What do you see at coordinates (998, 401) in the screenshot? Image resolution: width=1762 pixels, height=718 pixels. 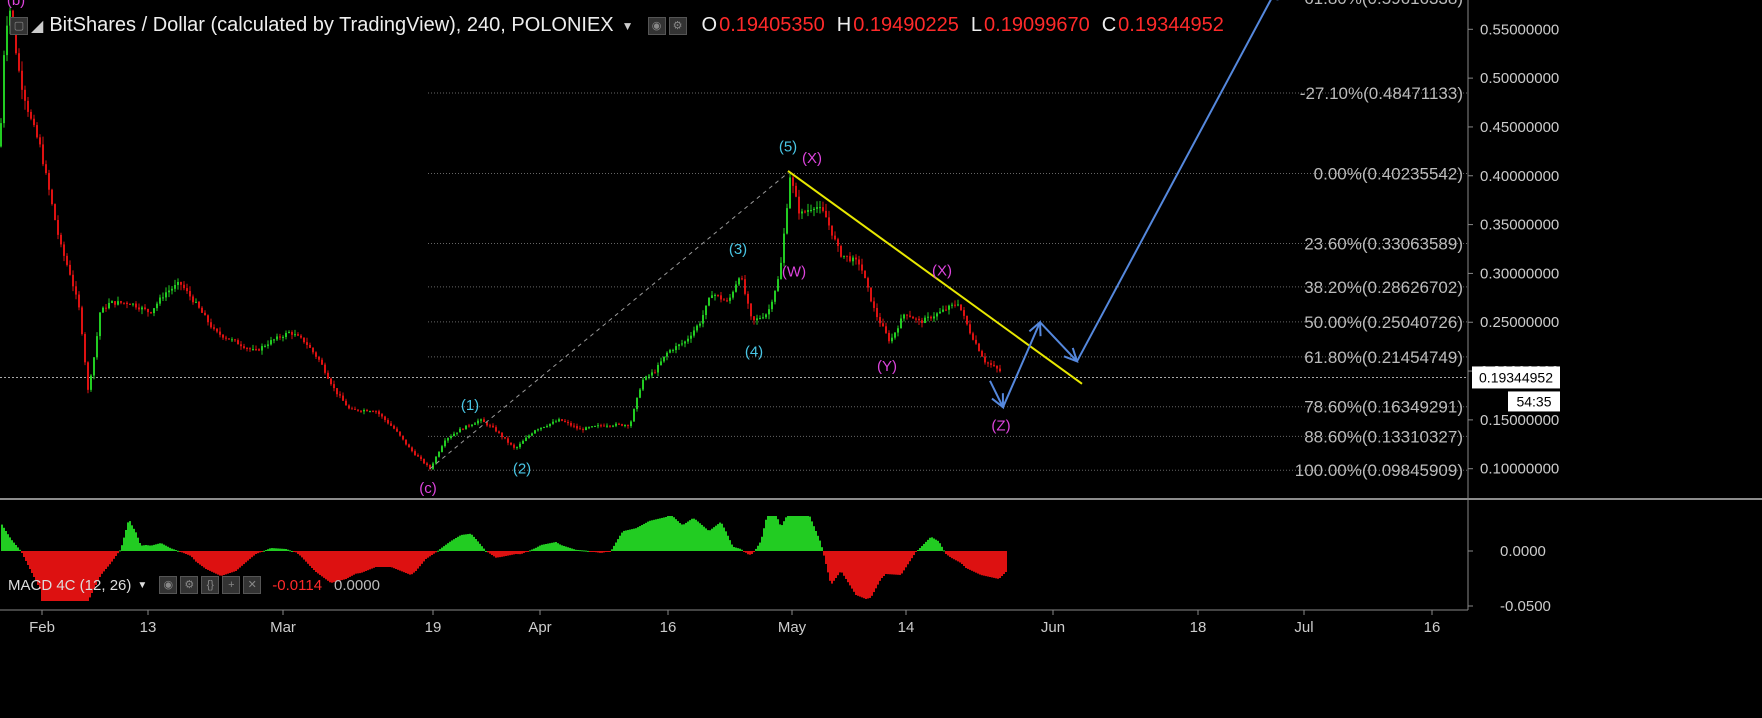 I see `arrow-head-icon` at bounding box center [998, 401].